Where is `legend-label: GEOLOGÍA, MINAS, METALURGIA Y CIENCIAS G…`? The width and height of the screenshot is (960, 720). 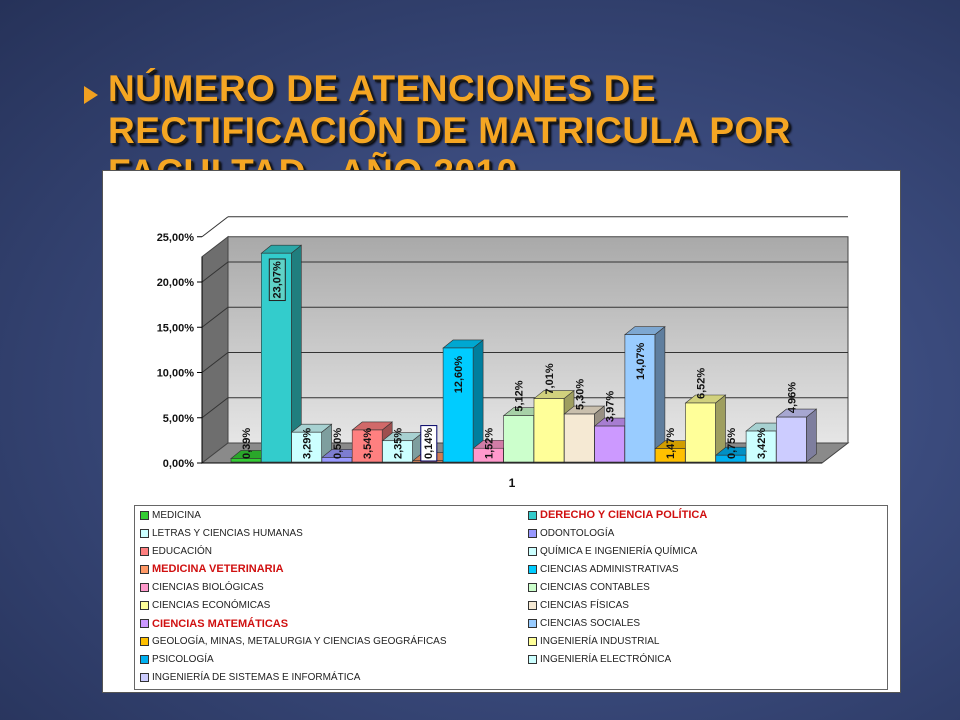
legend-label: GEOLOGÍA, MINAS, METALURGIA Y CIENCIAS G… is located at coordinates (299, 642).